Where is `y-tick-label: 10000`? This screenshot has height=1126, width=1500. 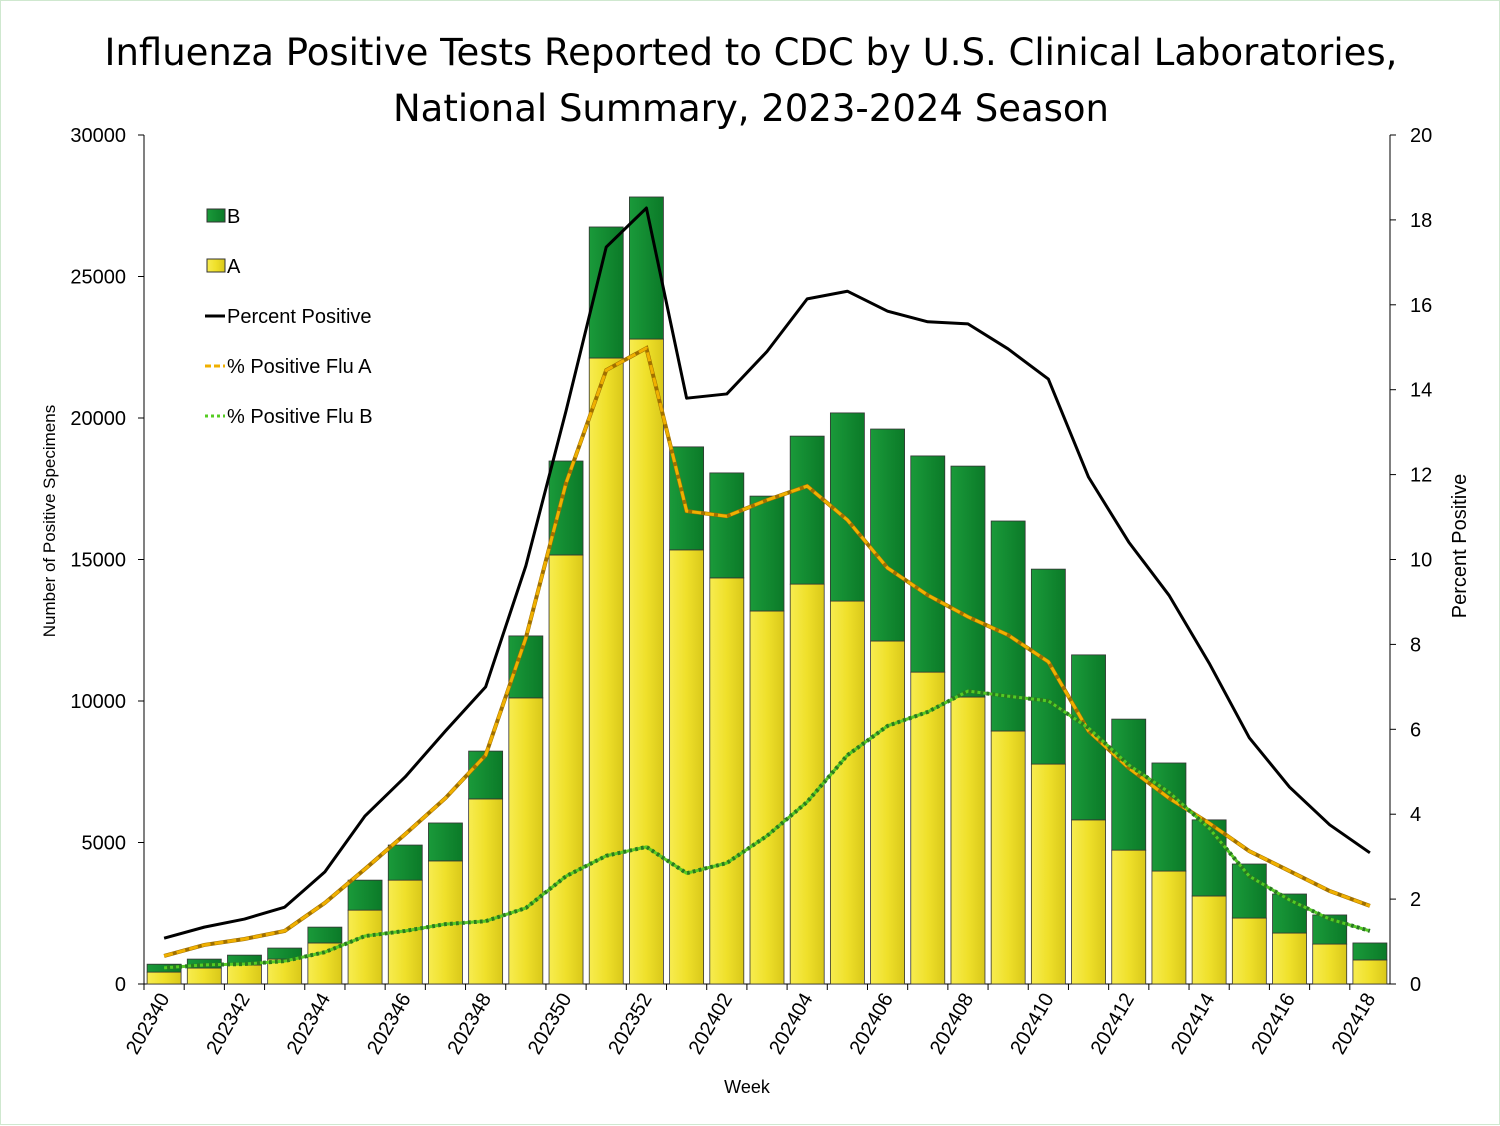 y-tick-label: 10000 is located at coordinates (98, 702).